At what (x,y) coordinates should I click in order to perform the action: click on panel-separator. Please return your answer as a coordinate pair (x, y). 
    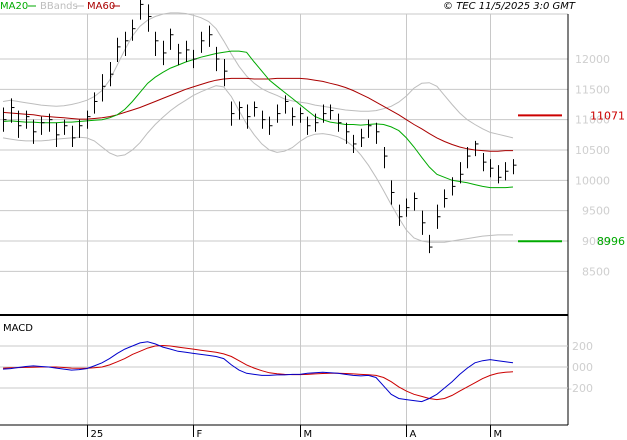
    Looking at the image, I should click on (284, 315).